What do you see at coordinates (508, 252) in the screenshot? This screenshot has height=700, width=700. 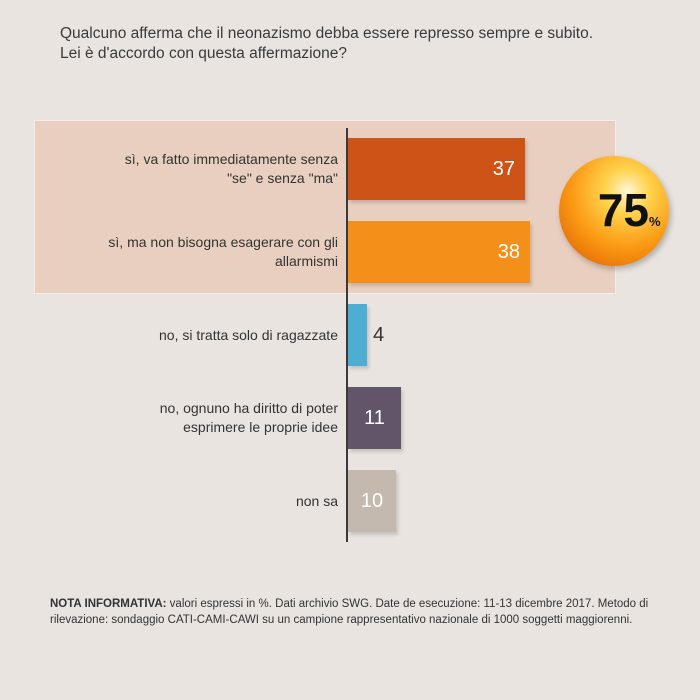 I see `bar-value-label: 38` at bounding box center [508, 252].